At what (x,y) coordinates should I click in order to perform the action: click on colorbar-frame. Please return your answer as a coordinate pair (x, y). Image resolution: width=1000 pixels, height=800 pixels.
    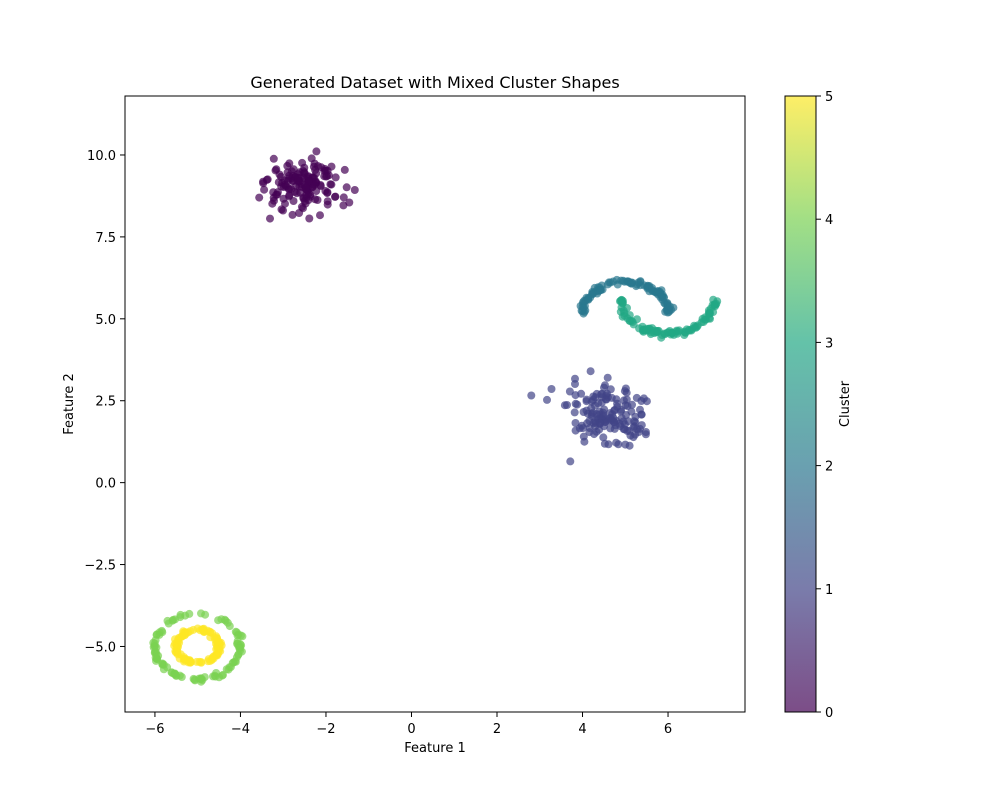
    Looking at the image, I should click on (800, 404).